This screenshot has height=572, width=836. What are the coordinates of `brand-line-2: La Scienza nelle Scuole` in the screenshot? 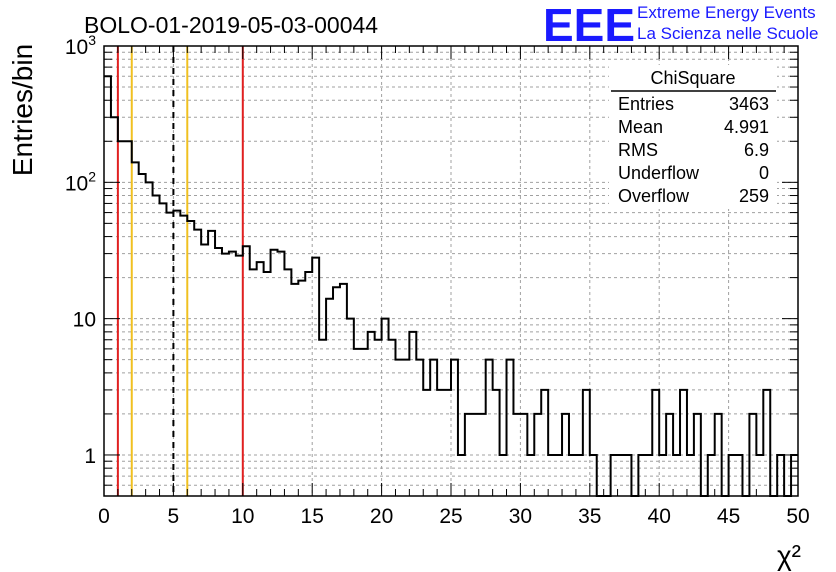 It's located at (727, 33).